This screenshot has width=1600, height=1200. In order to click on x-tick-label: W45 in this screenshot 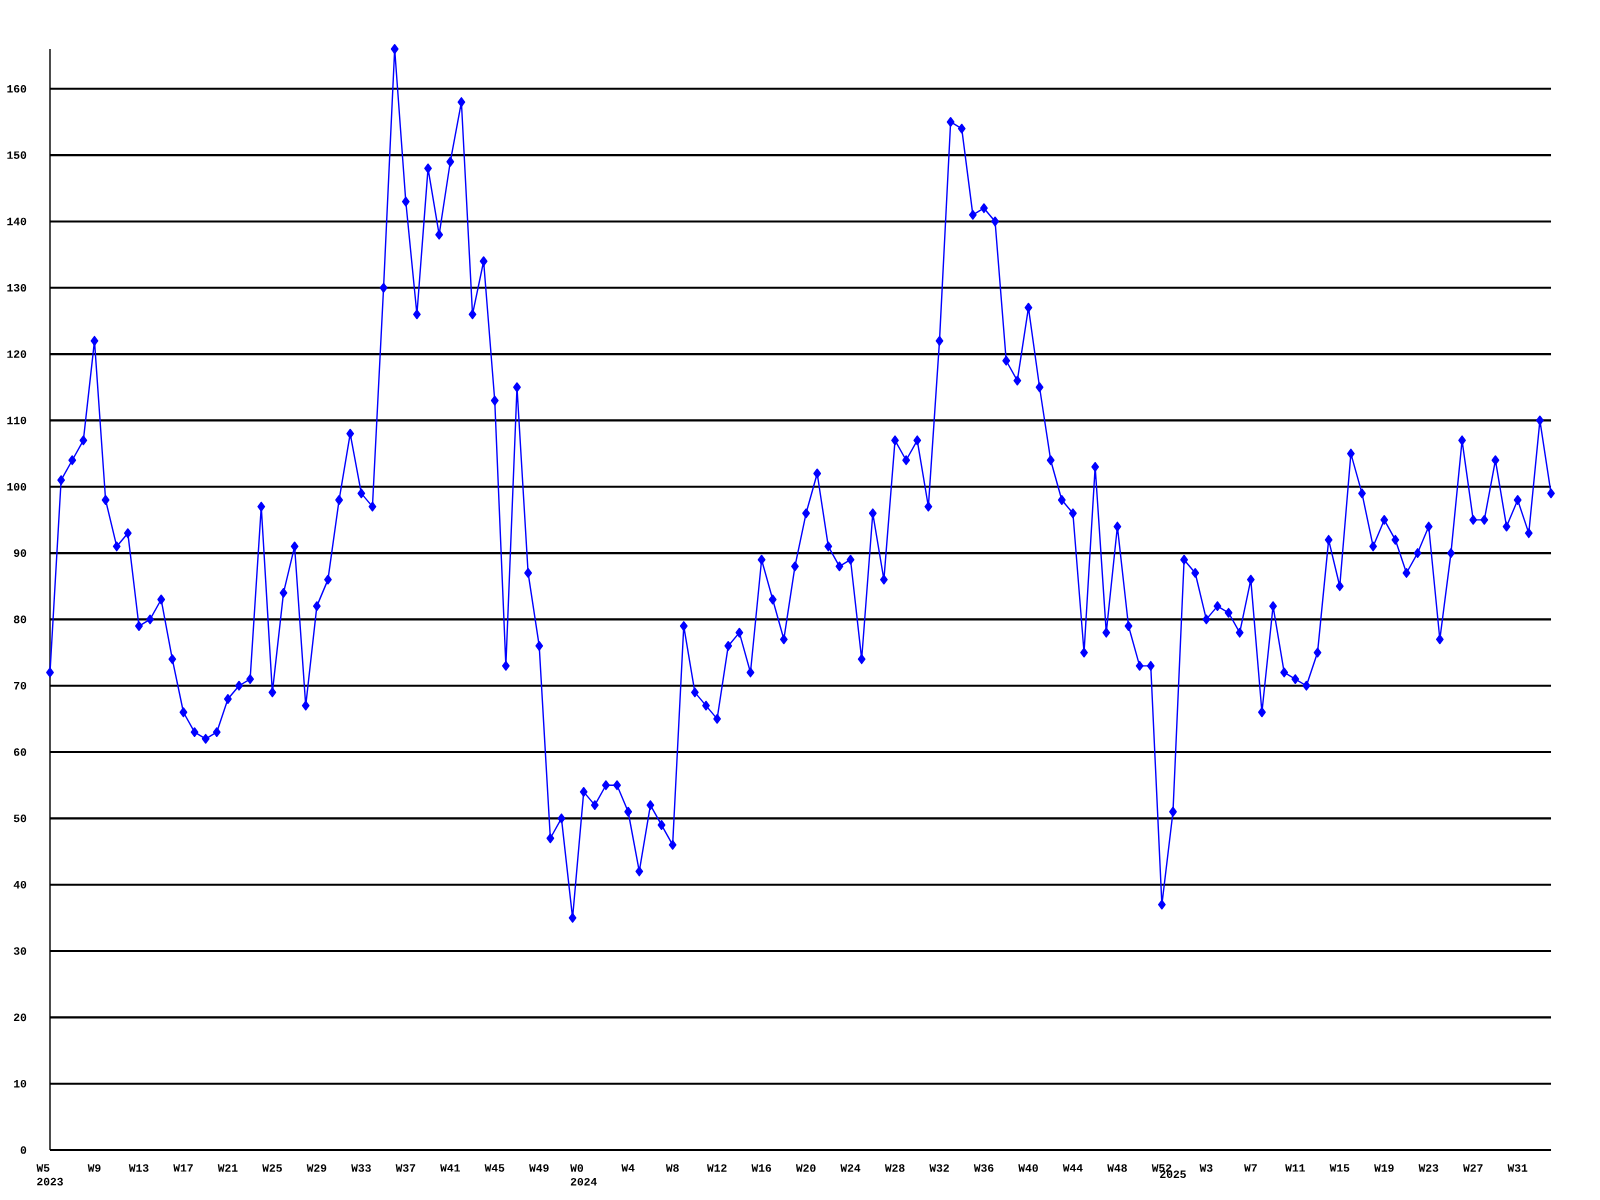, I will do `click(494, 1168)`.